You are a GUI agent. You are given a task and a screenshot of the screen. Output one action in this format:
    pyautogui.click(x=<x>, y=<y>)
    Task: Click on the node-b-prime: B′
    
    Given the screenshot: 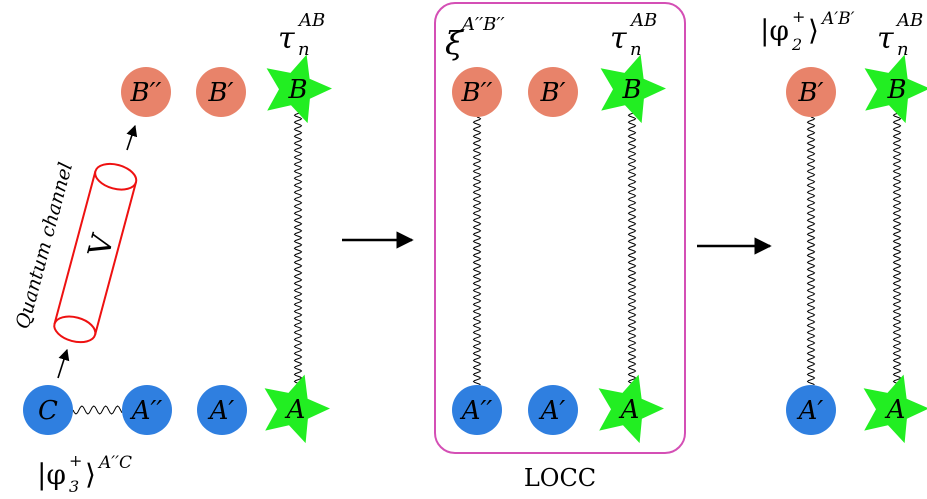 What is the action you would take?
    pyautogui.click(x=221, y=92)
    